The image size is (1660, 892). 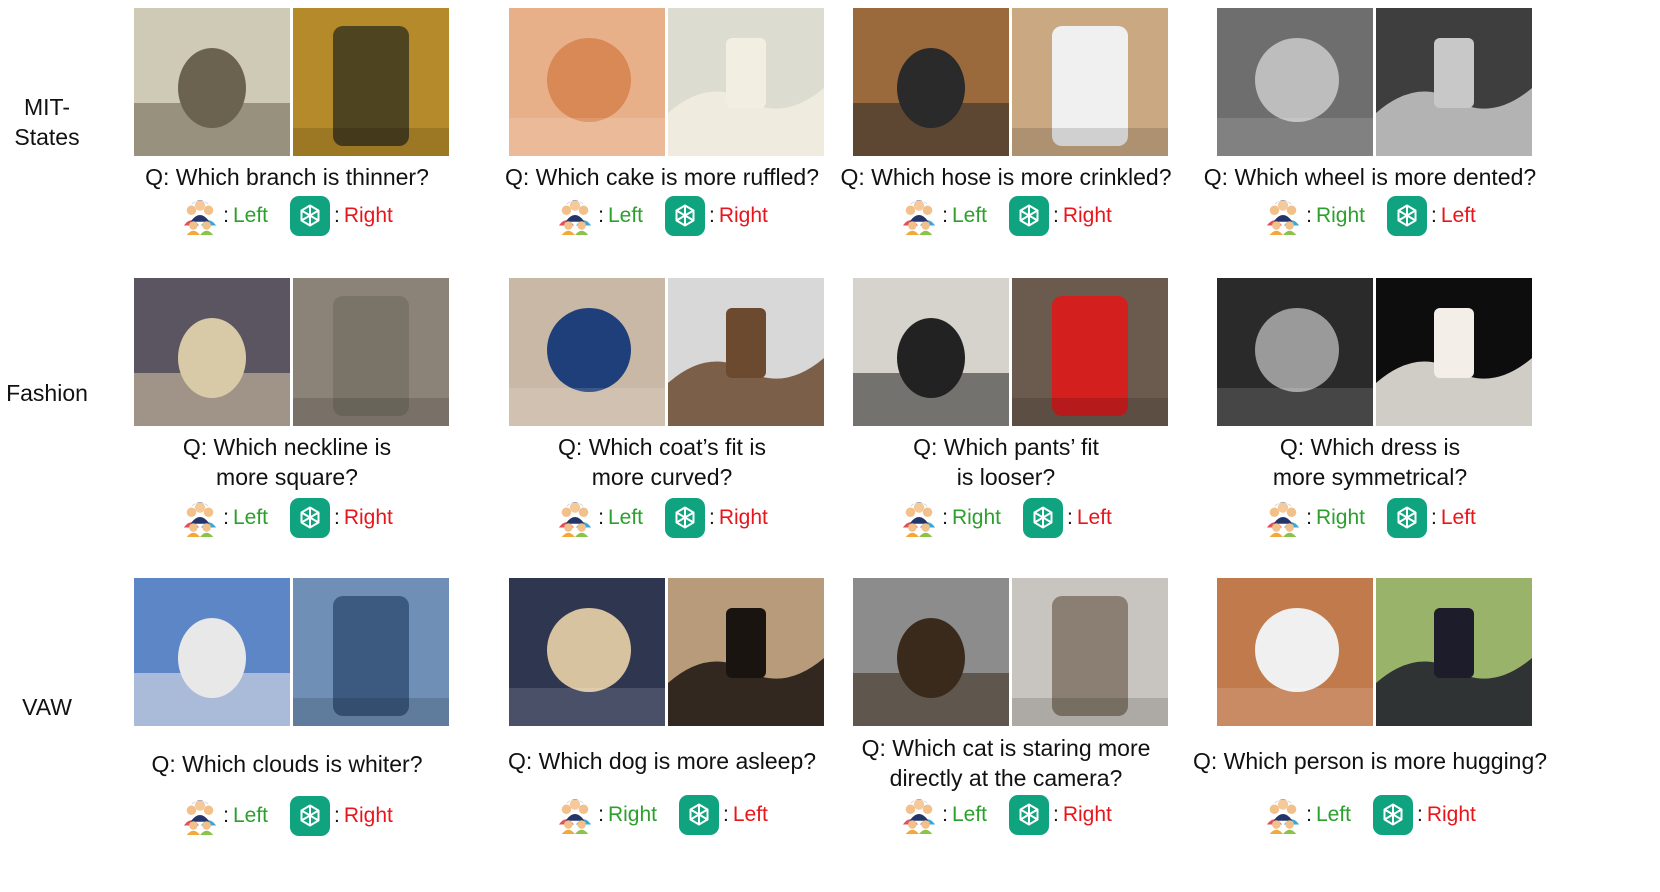 I want to click on question-text: Q: Which clouds is whiter?, so click(x=287, y=764).